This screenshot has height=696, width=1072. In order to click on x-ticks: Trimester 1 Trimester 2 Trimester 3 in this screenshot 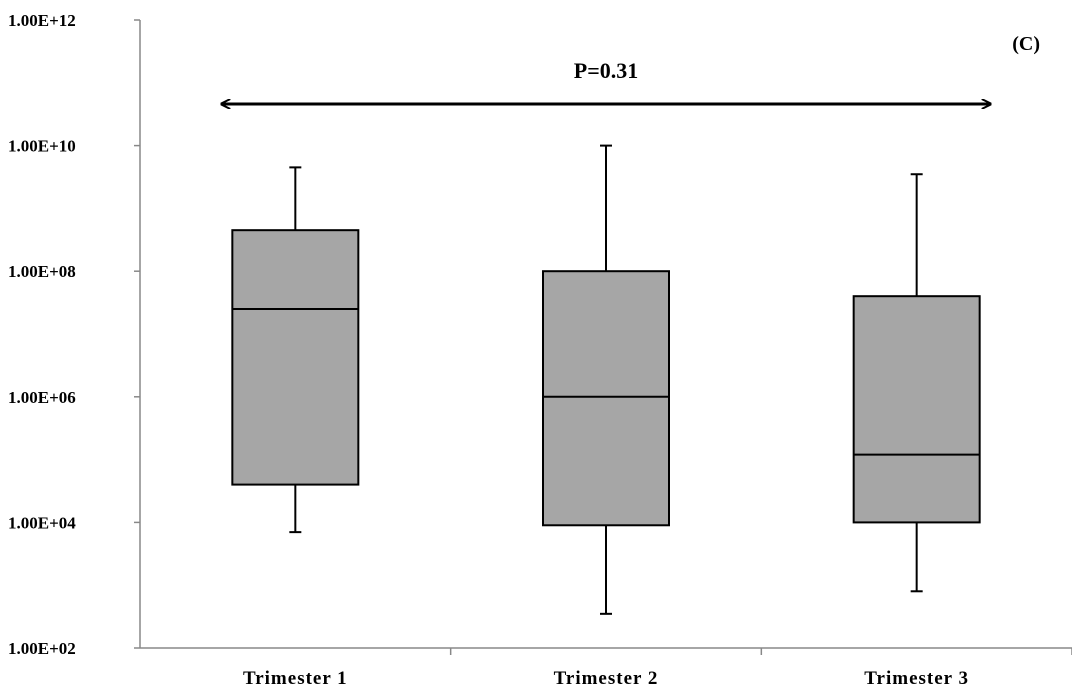, I will do `click(657, 668)`.